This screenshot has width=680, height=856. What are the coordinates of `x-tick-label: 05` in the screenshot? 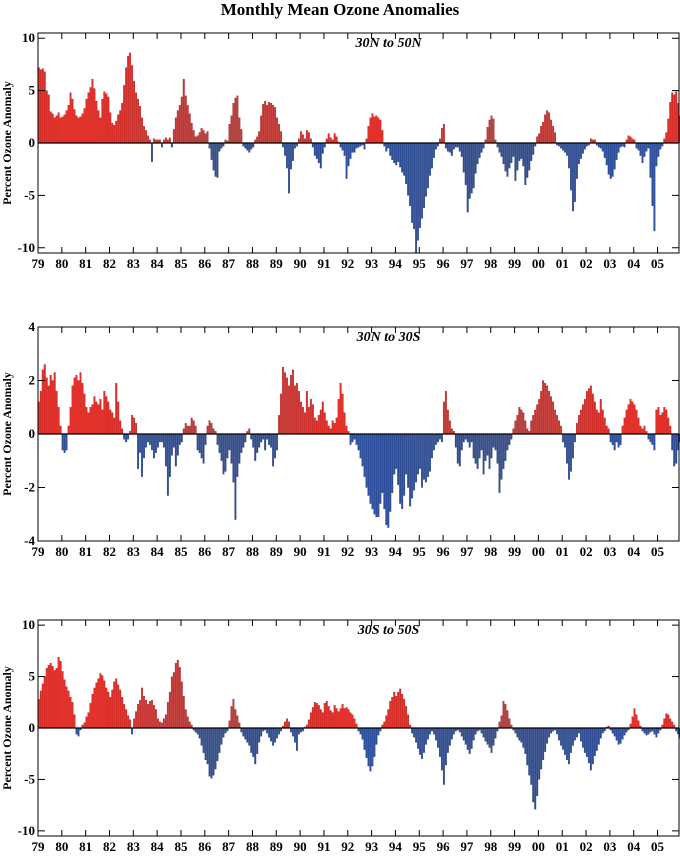 It's located at (658, 263).